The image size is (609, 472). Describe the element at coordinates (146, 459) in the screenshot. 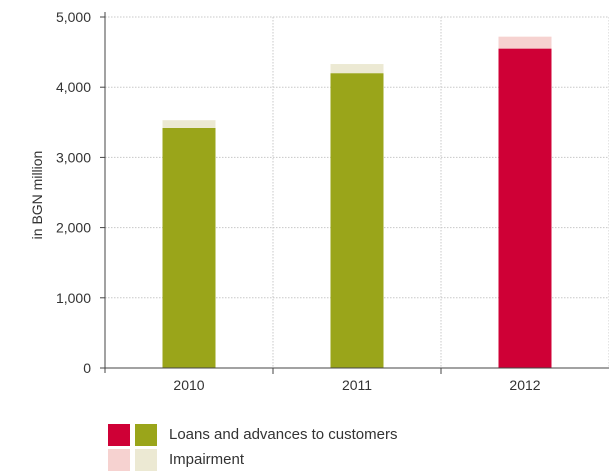

I see `legend-swatch-impairment-previous` at that location.